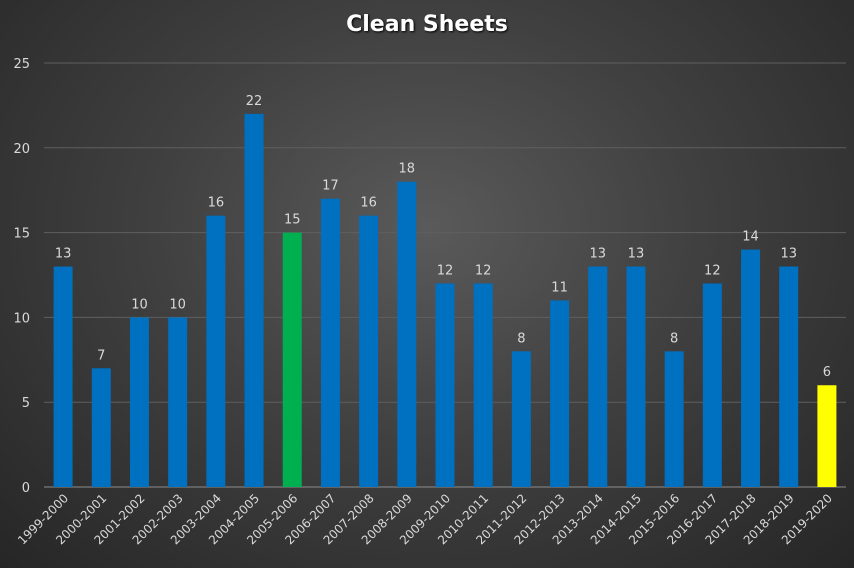  Describe the element at coordinates (827, 372) in the screenshot. I see `data-label: 6` at that location.